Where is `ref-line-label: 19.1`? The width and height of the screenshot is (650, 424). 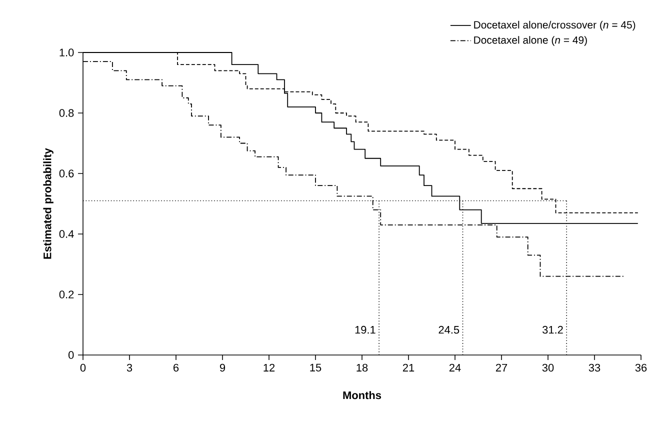
ref-line-label: 19.1 is located at coordinates (365, 330).